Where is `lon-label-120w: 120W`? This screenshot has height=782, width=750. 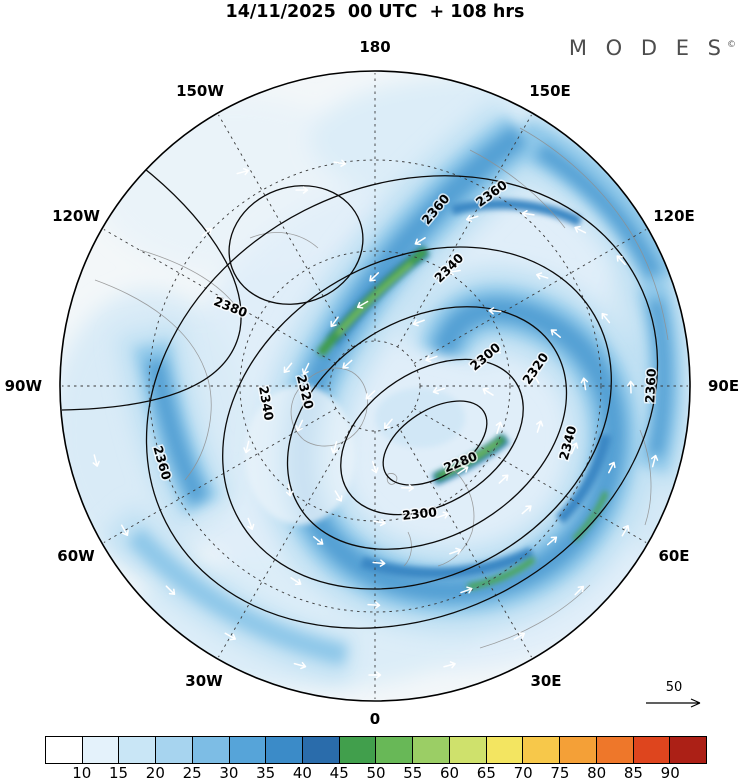
lon-label-120w: 120W is located at coordinates (76, 216).